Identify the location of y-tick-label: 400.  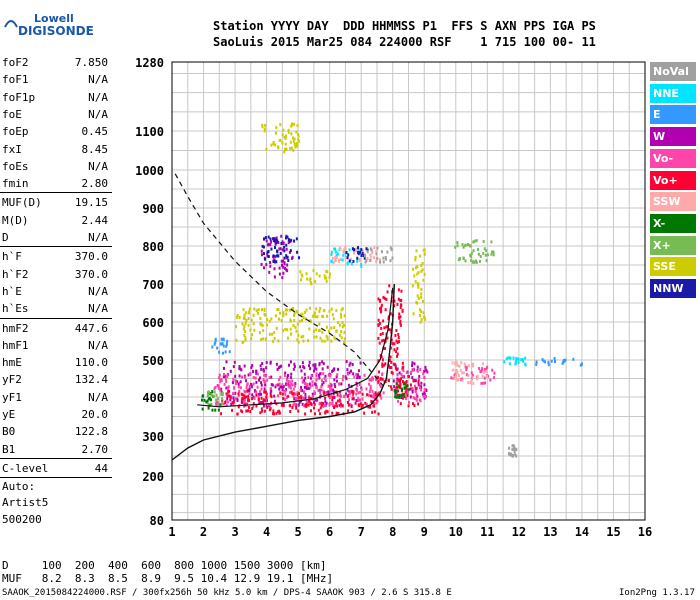
(153, 398).